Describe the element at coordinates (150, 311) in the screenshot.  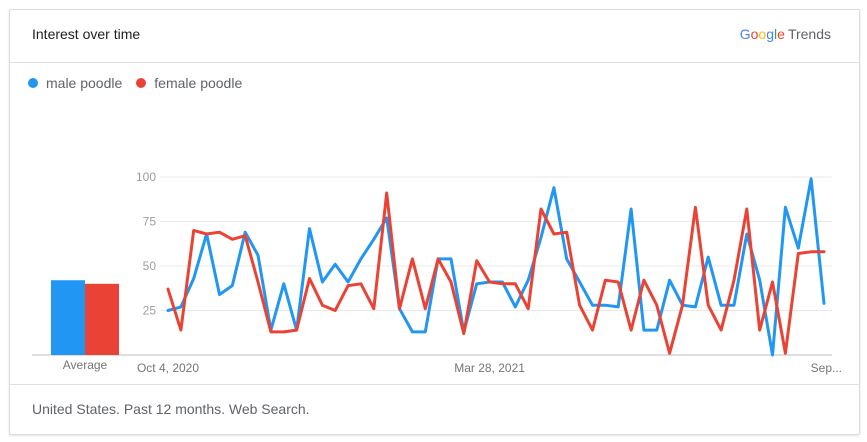
I see `y-tick-label: 25` at that location.